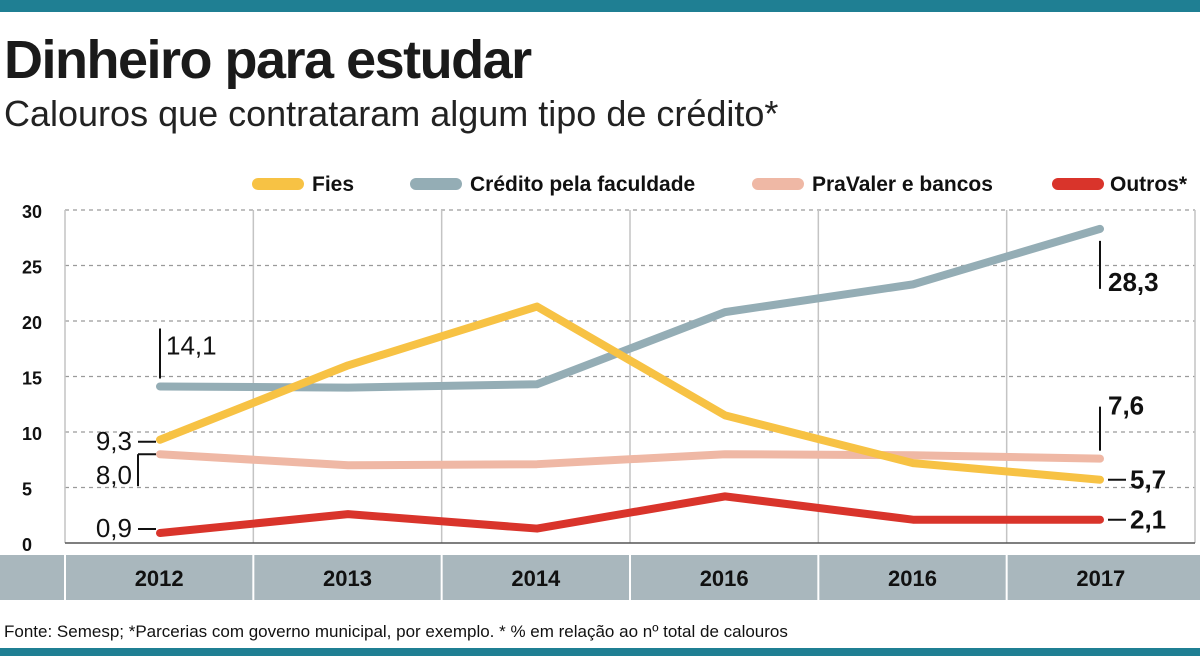  Describe the element at coordinates (347, 578) in the screenshot. I see `x-tick-label: 2013` at that location.